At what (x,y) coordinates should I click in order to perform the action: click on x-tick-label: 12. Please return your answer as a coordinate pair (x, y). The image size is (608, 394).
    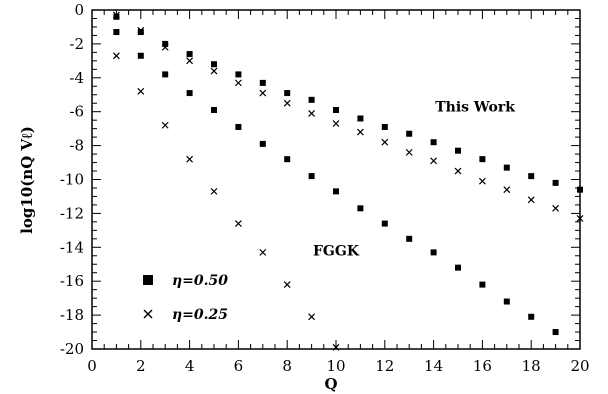
    Looking at the image, I should click on (384, 366).